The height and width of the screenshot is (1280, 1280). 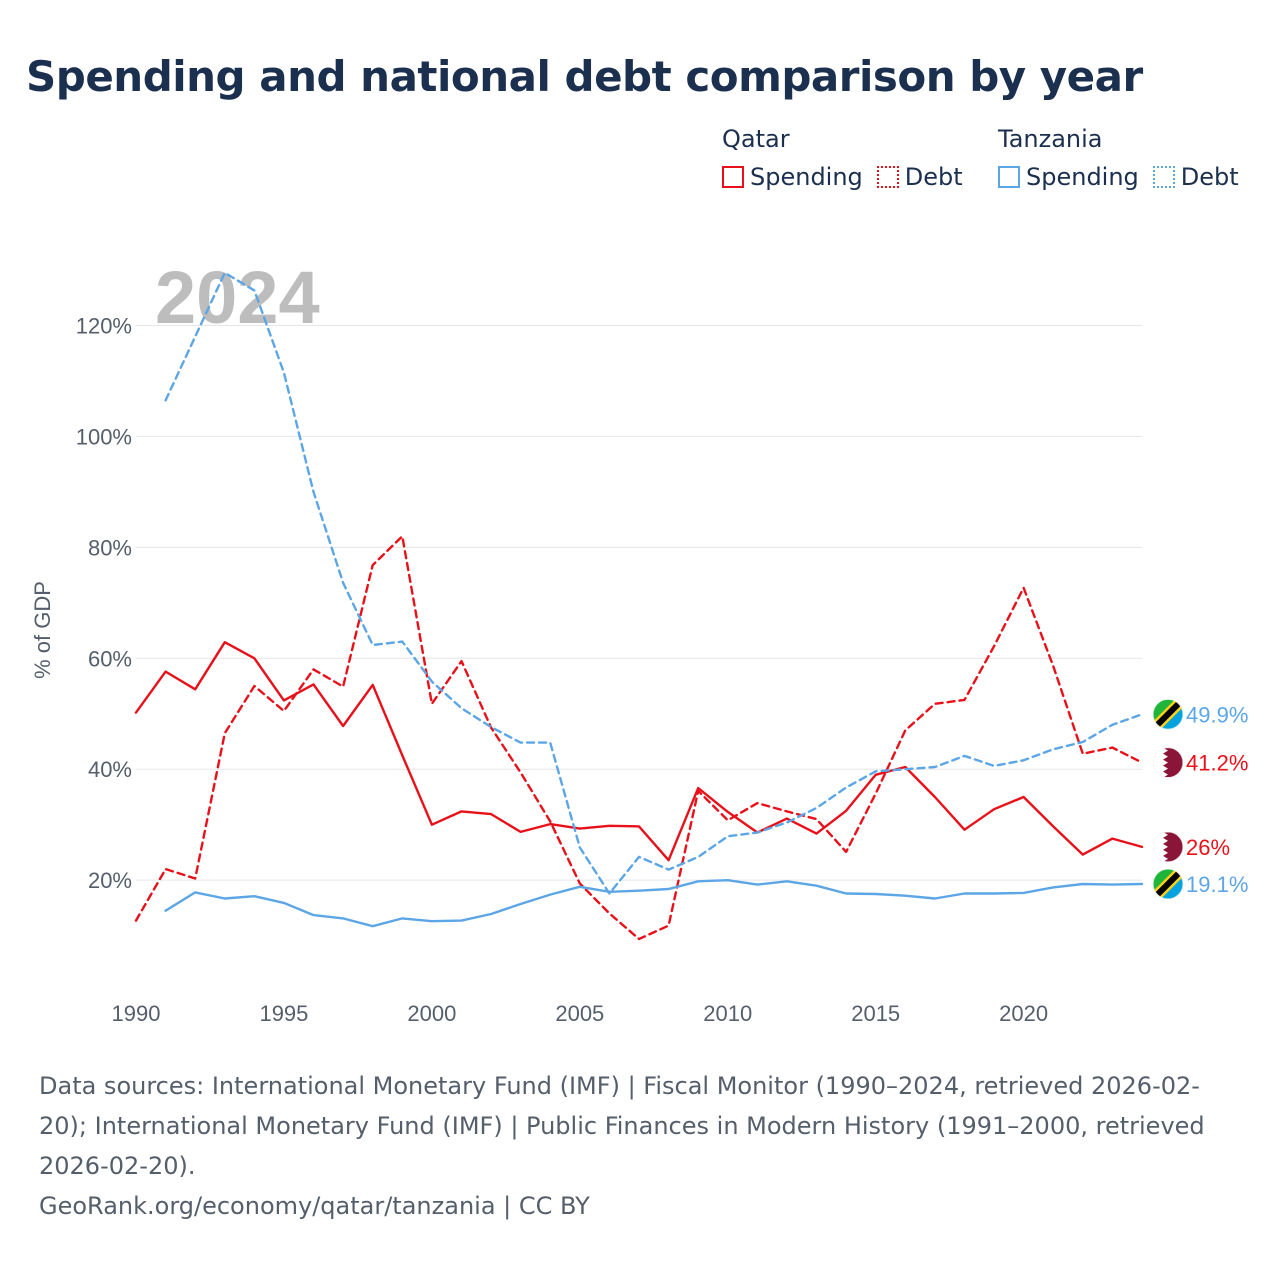 What do you see at coordinates (1118, 160) in the screenshot?
I see `legend-group-tanzania: Tanzania Spending Debt` at bounding box center [1118, 160].